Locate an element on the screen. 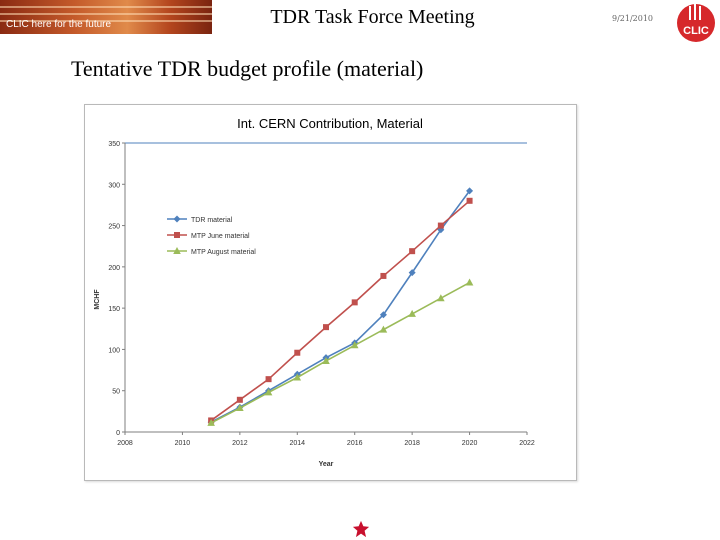  x-tick-label: 2018 is located at coordinates (412, 443).